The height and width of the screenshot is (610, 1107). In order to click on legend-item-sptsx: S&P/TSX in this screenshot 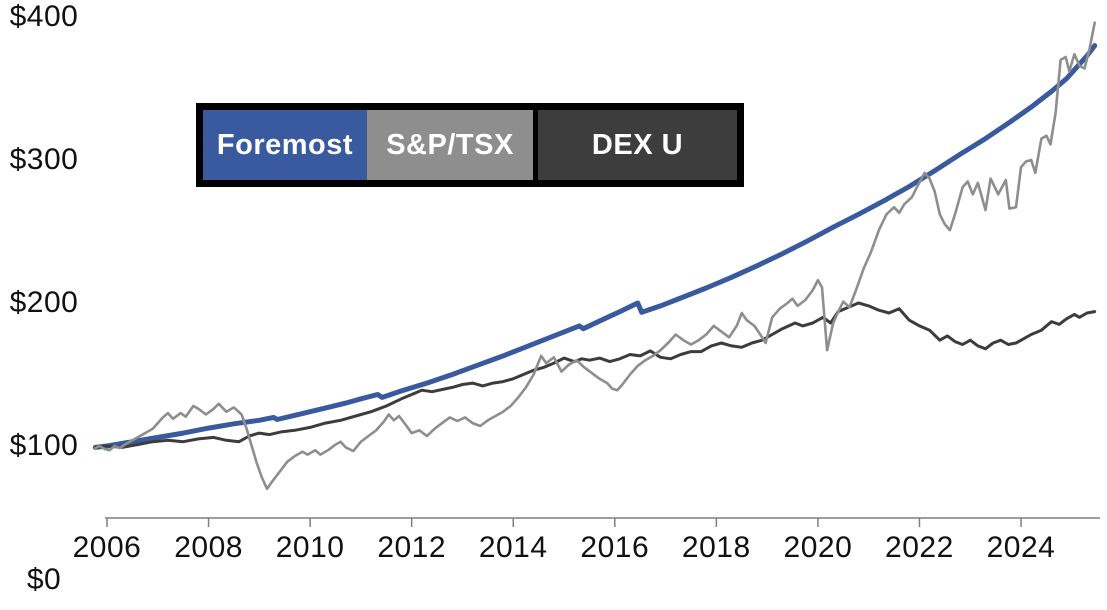, I will do `click(450, 145)`.